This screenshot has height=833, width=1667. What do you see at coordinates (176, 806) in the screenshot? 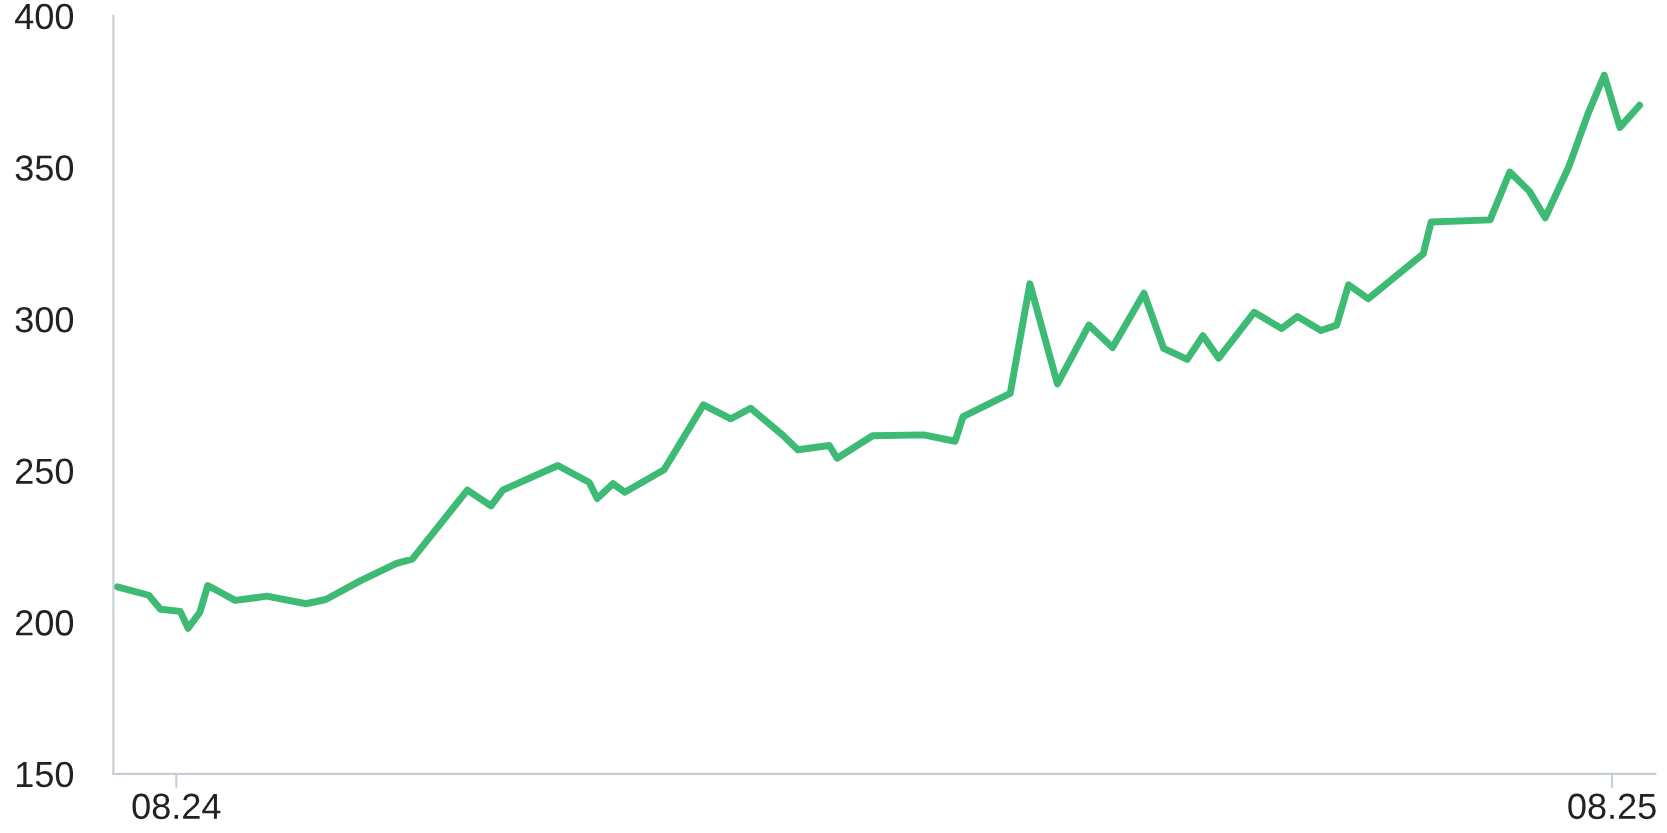
I see `x-tick-label: 08.24` at bounding box center [176, 806].